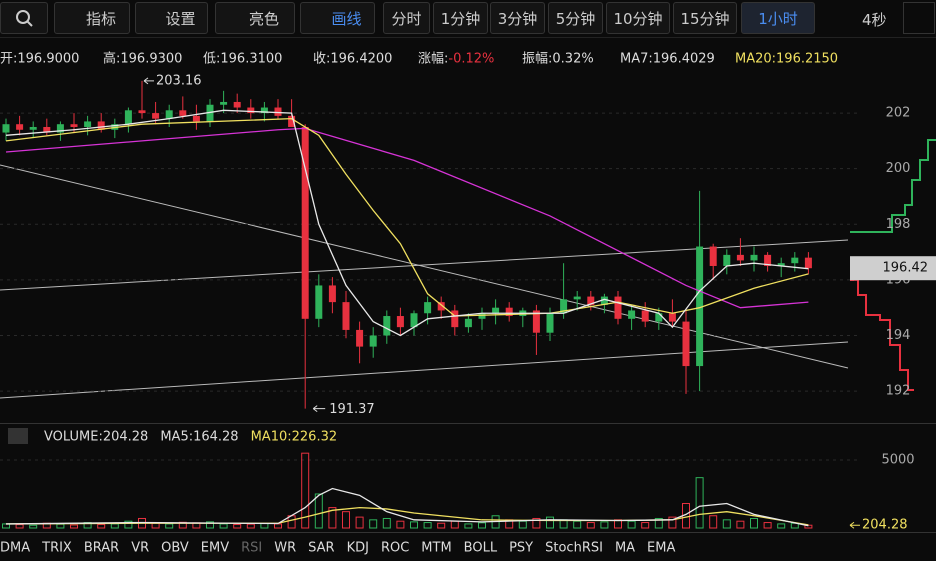  What do you see at coordinates (395, 548) in the screenshot?
I see `indicator-tab: ROC` at bounding box center [395, 548].